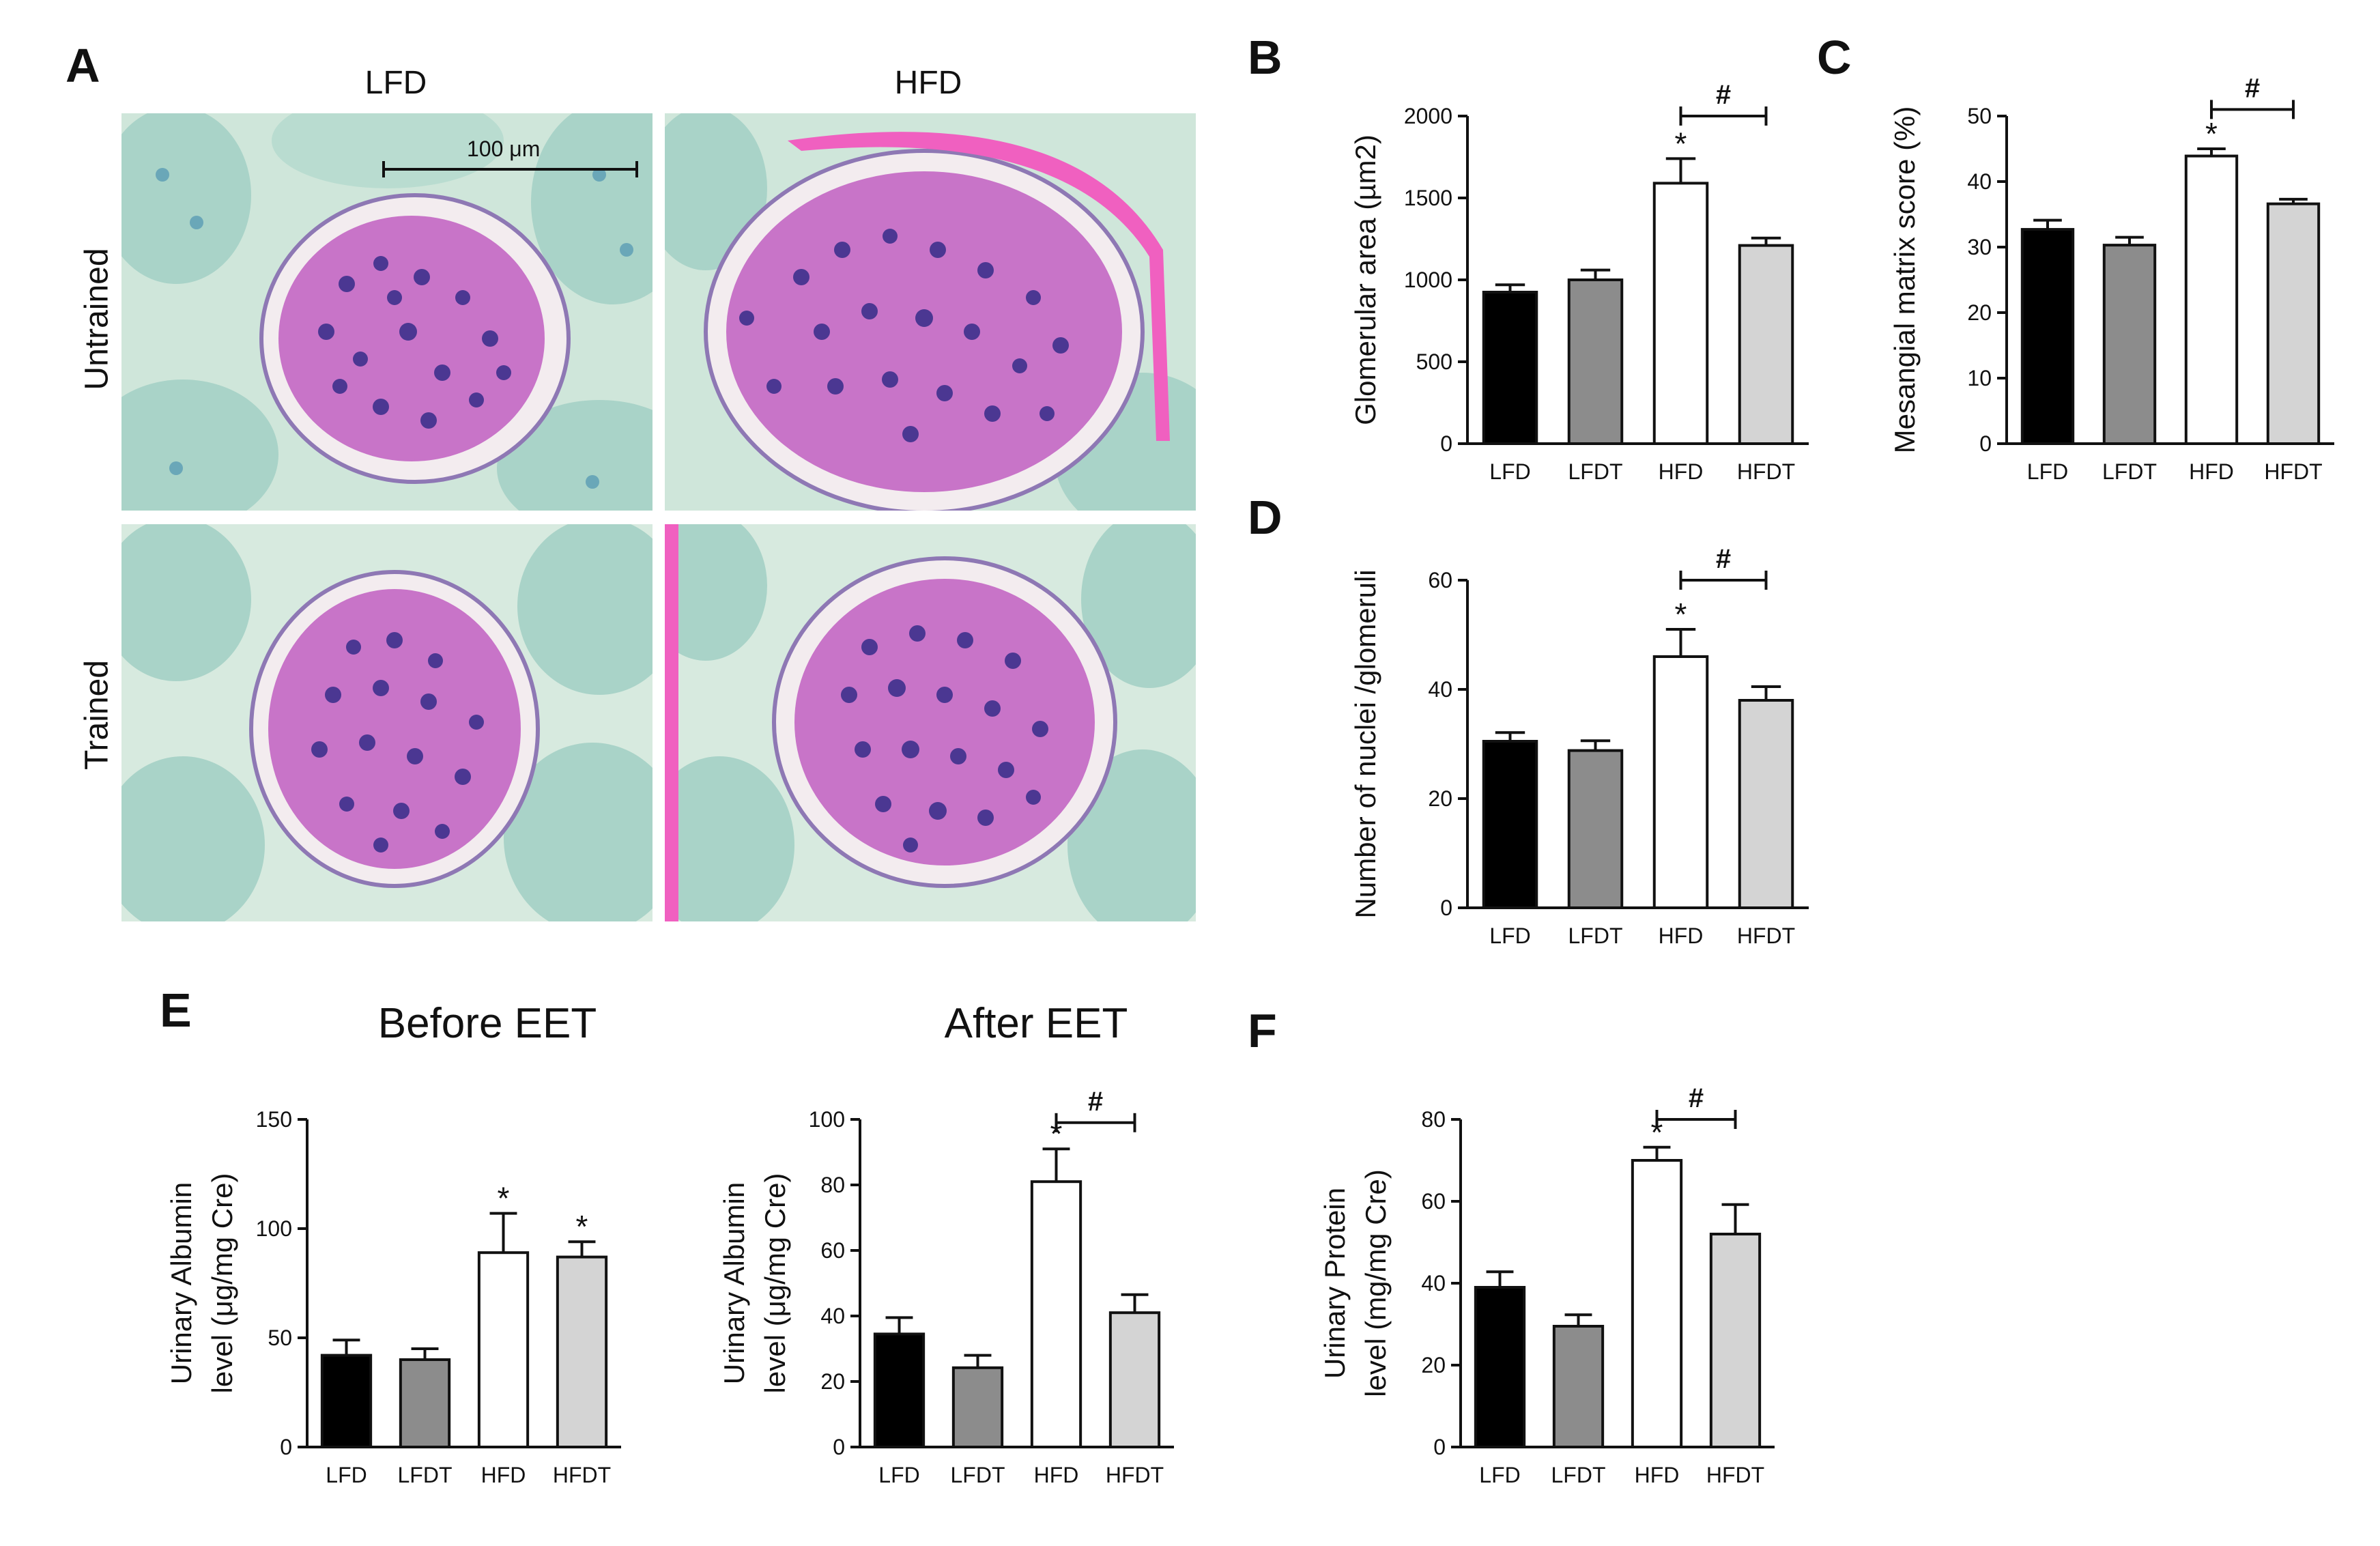 This screenshot has width=2380, height=1546. Describe the element at coordinates (383, 169) in the screenshot. I see `scale-bar-tick-left` at that location.